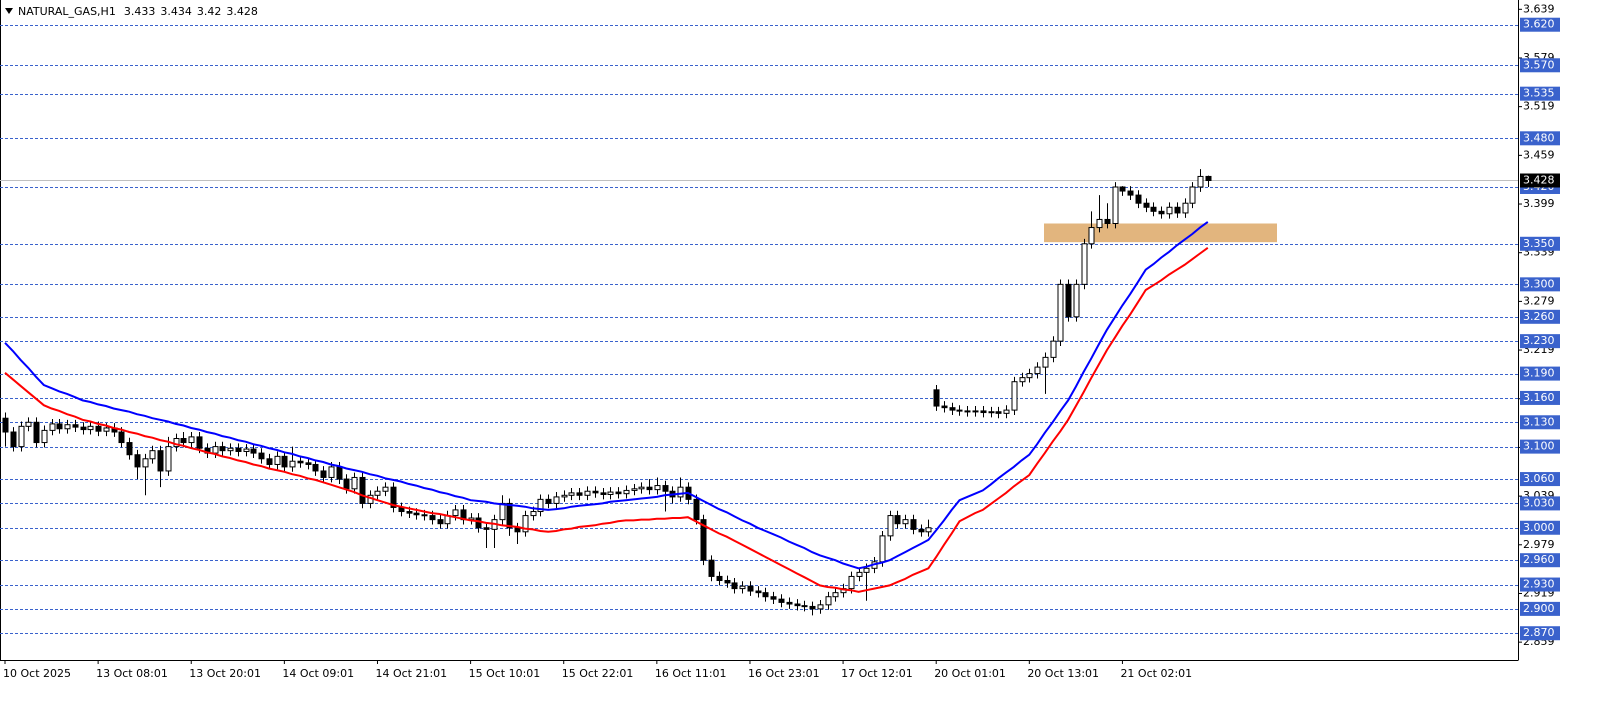  I want to click on y-tick-label: 3.519, so click(1539, 106).